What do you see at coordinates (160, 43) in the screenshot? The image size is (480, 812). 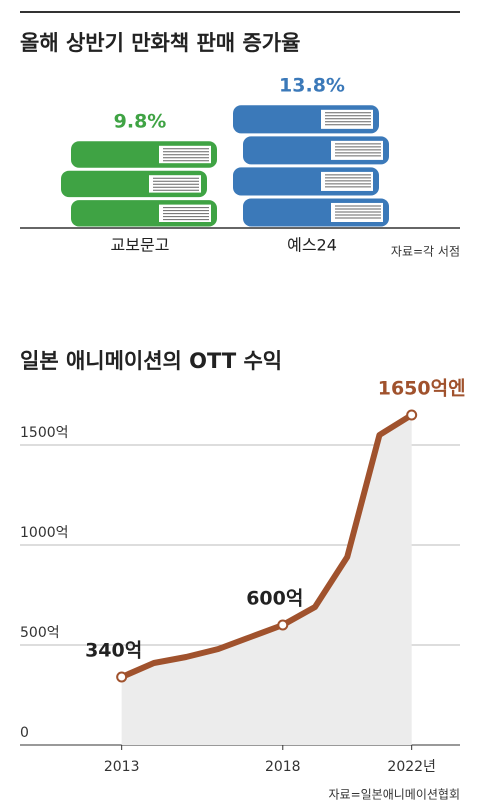 I see `chart-title: 올해 상반기 만화책 판매 증가율` at bounding box center [160, 43].